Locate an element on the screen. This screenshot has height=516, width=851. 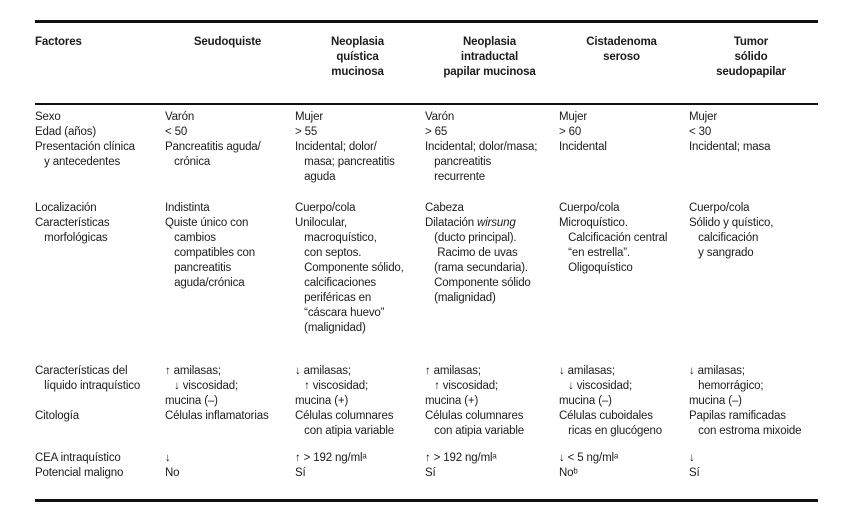
horizontal-rule-top is located at coordinates (426, 21).